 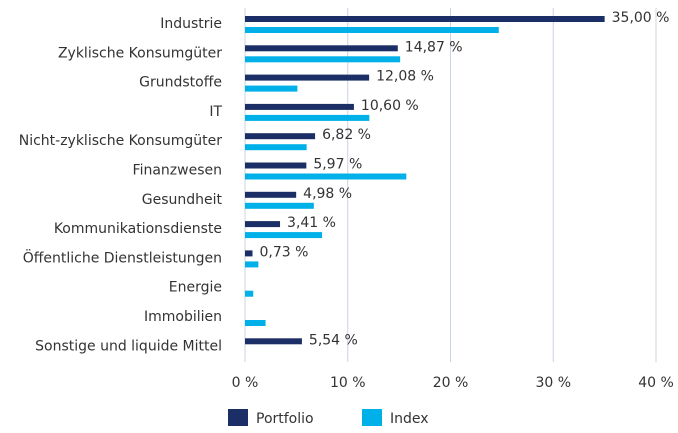 I want to click on x-tick-label: 30 %, so click(x=553, y=383).